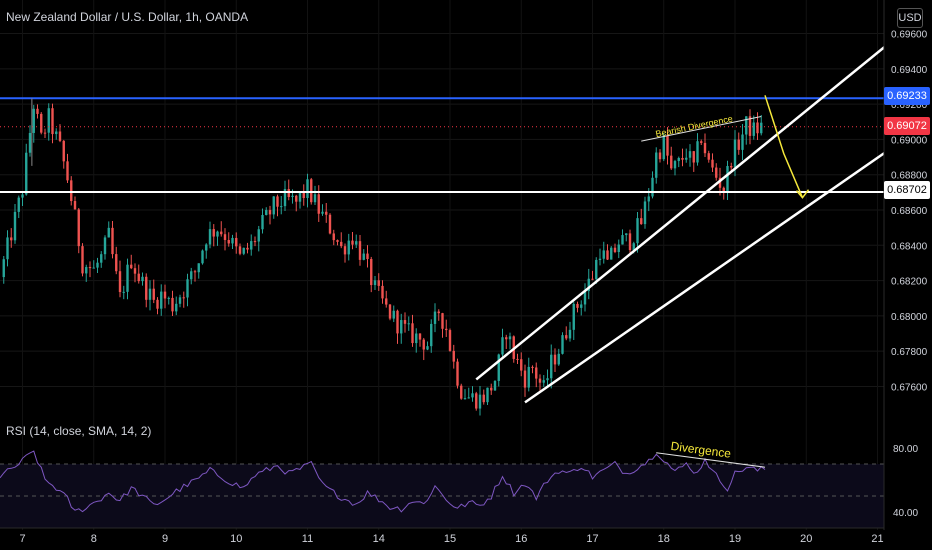 The width and height of the screenshot is (932, 550). I want to click on price-divergence-line, so click(701, 128).